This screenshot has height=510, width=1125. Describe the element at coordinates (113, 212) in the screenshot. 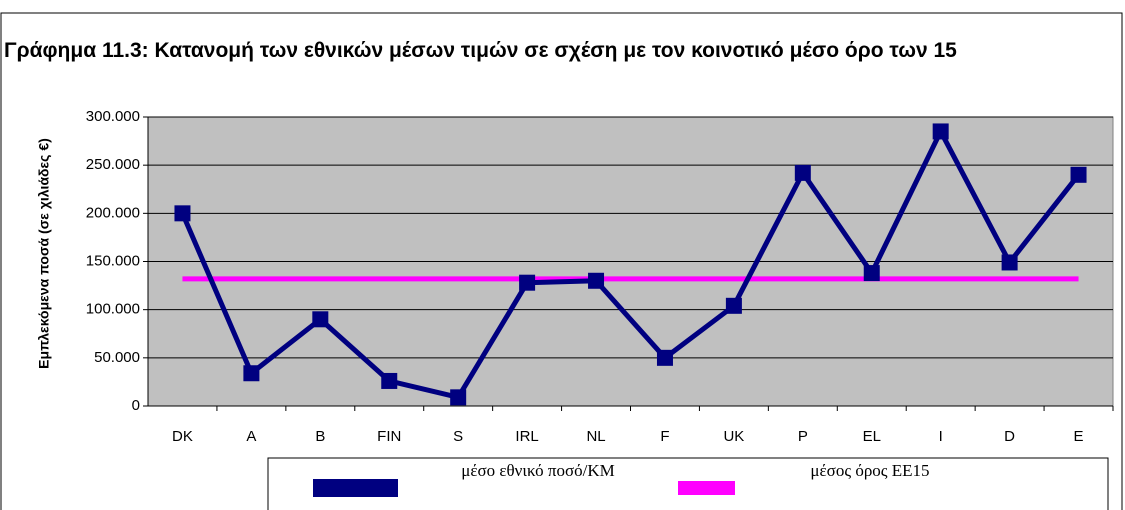

I see `y-tick-label: 200.000` at that location.